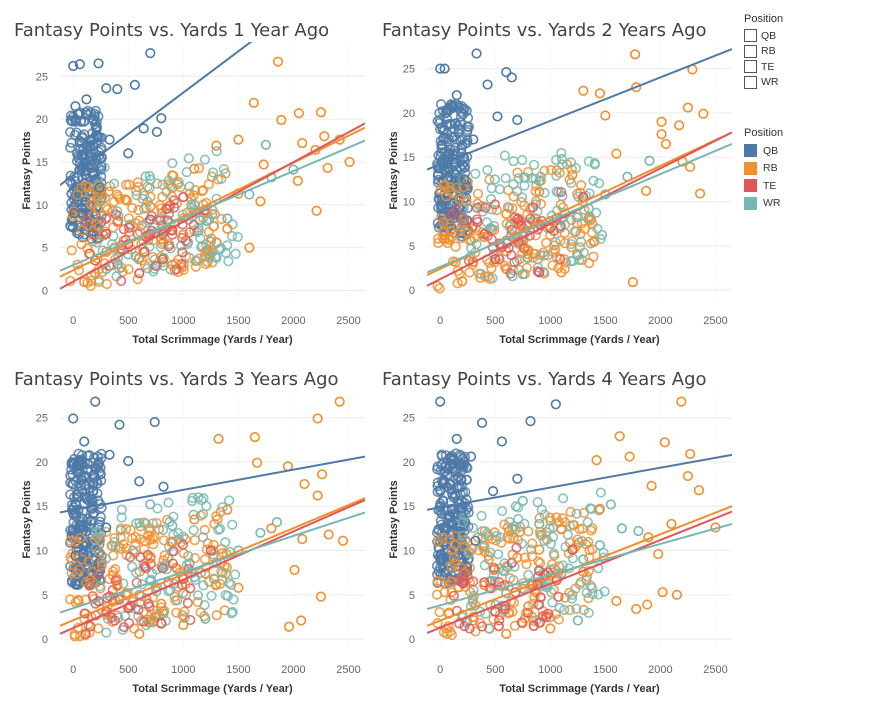 This screenshot has width=890, height=712. I want to click on trend-line-wr, so click(212, 562).